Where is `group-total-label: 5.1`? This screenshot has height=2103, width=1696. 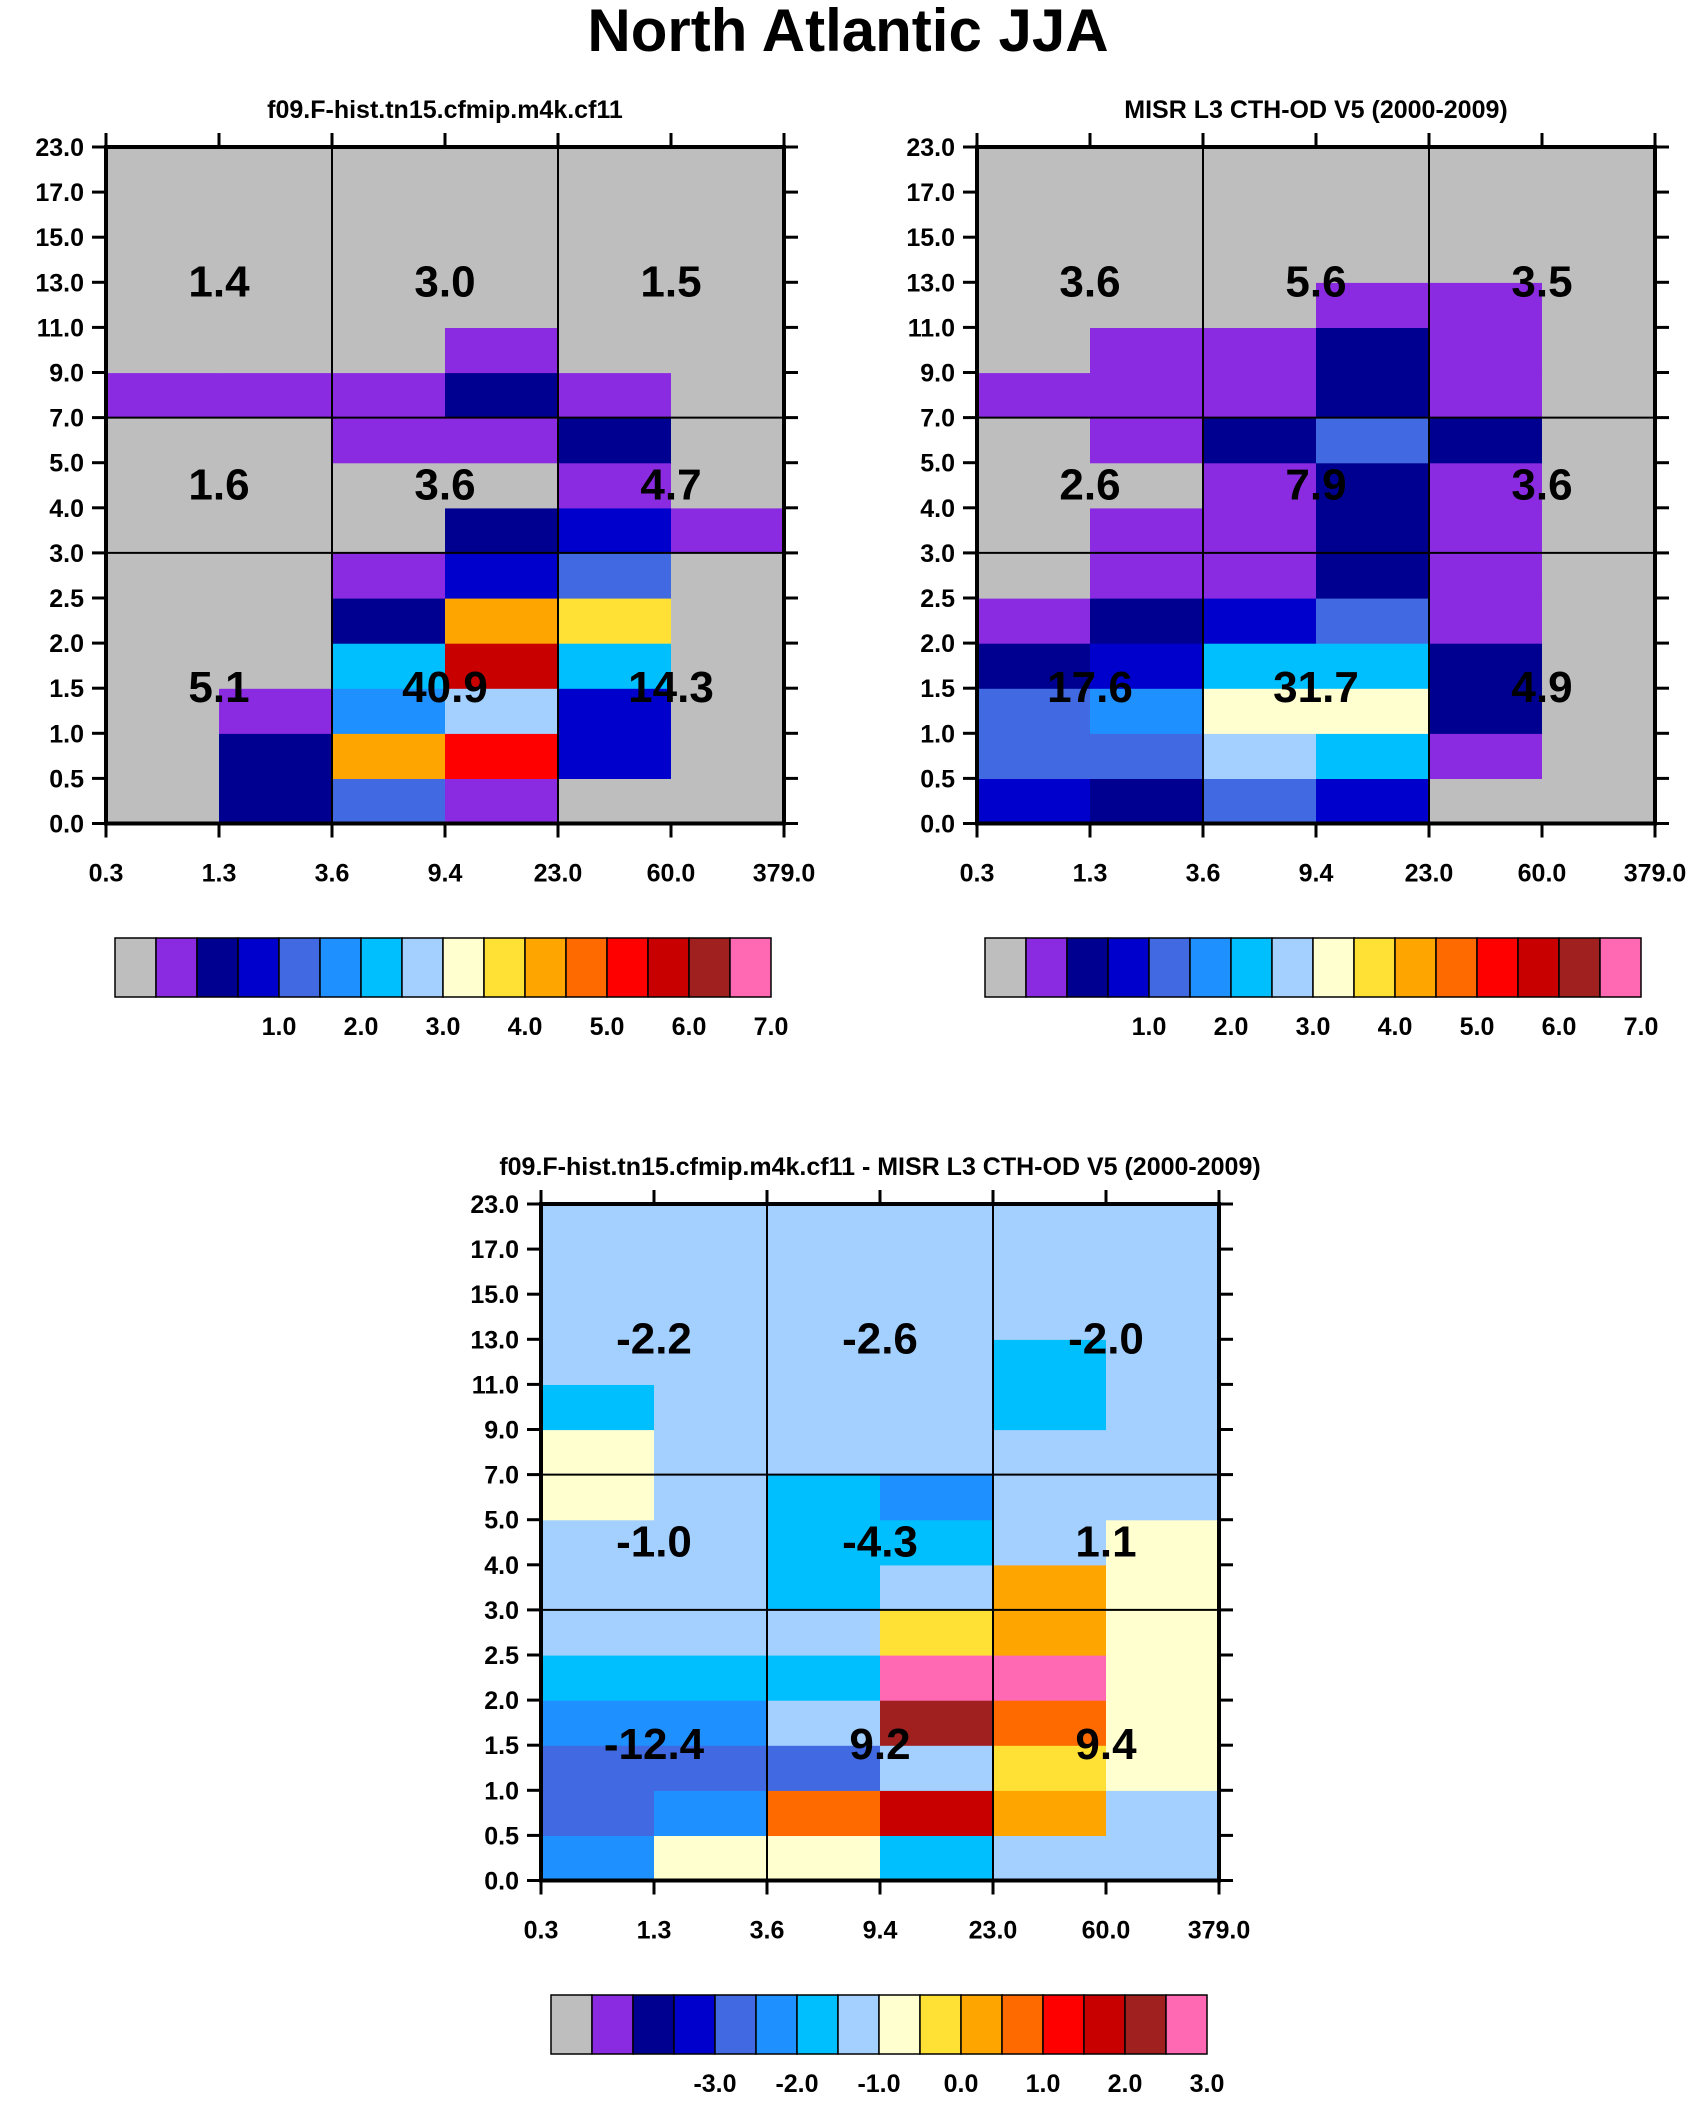
group-total-label: 5.1 is located at coordinates (218, 687).